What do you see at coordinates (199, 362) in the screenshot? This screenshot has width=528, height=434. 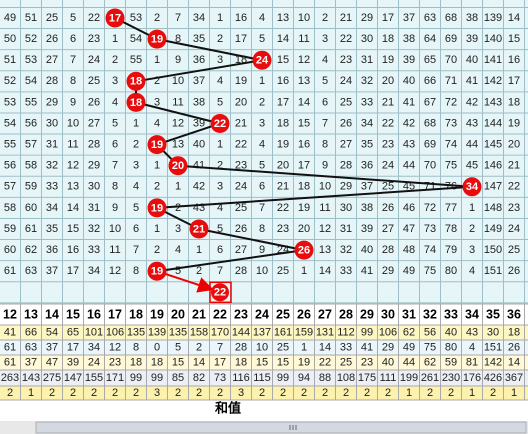 I see `stat-cell: 14` at bounding box center [199, 362].